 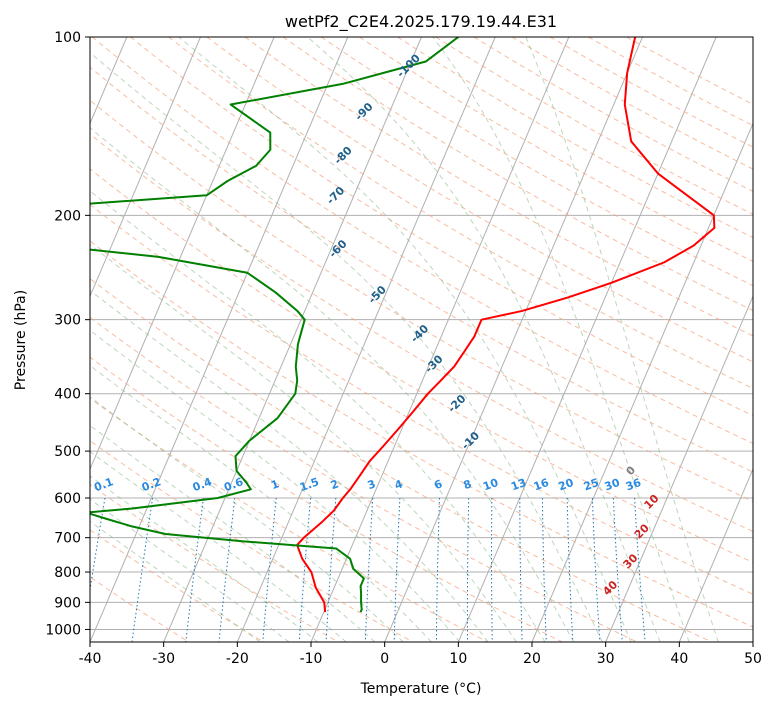 What do you see at coordinates (591, 484) in the screenshot?
I see `mixing-ratio-label: 25` at bounding box center [591, 484].